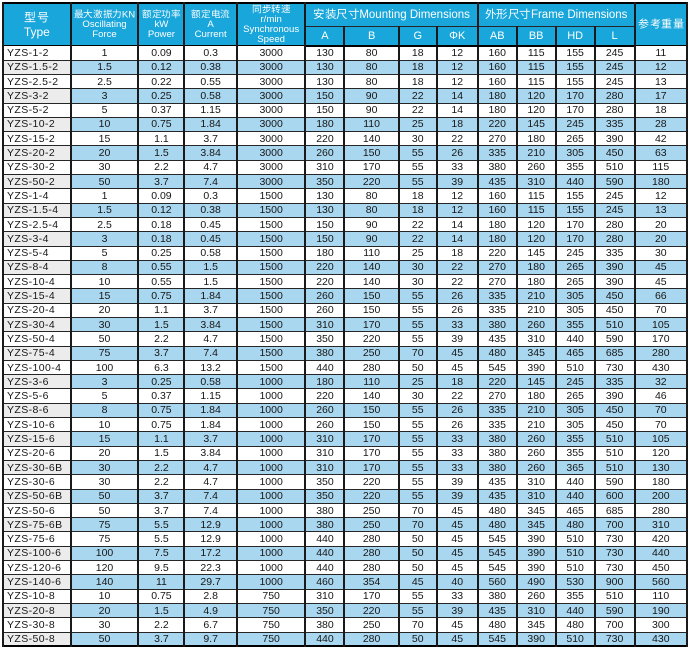 This screenshot has width=690, height=648. Describe the element at coordinates (371, 267) in the screenshot. I see `value-cell: 140` at that location.